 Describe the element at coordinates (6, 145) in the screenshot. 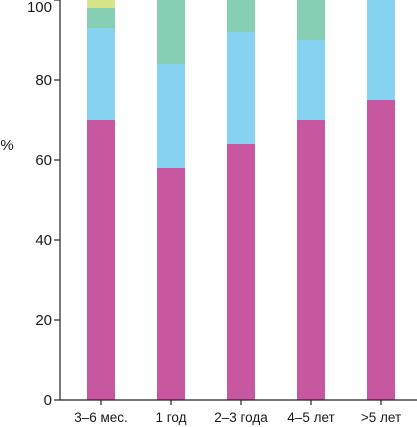

I see `y-axis-label: %` at that location.